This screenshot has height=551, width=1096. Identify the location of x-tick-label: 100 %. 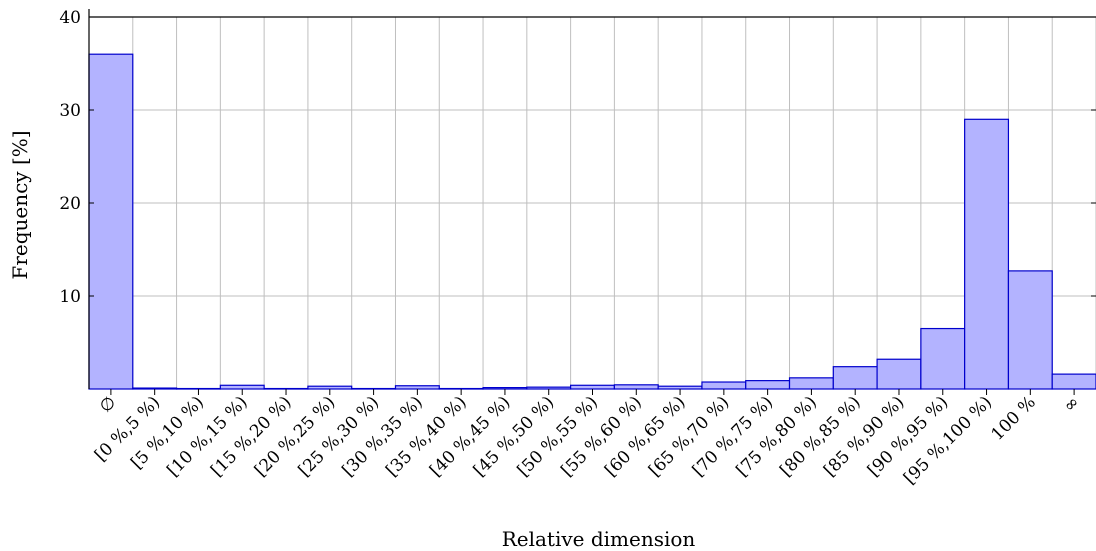
(1014, 418).